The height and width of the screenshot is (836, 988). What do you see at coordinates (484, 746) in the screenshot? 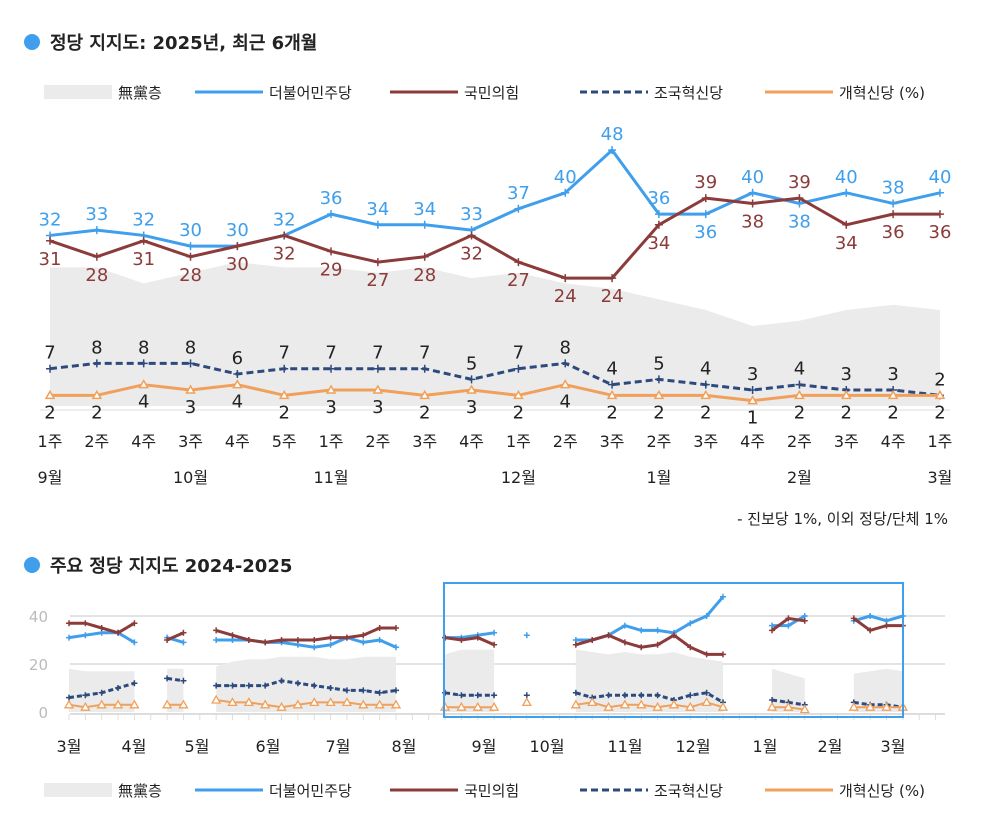
I see `month-label-2: 9월` at bounding box center [484, 746].